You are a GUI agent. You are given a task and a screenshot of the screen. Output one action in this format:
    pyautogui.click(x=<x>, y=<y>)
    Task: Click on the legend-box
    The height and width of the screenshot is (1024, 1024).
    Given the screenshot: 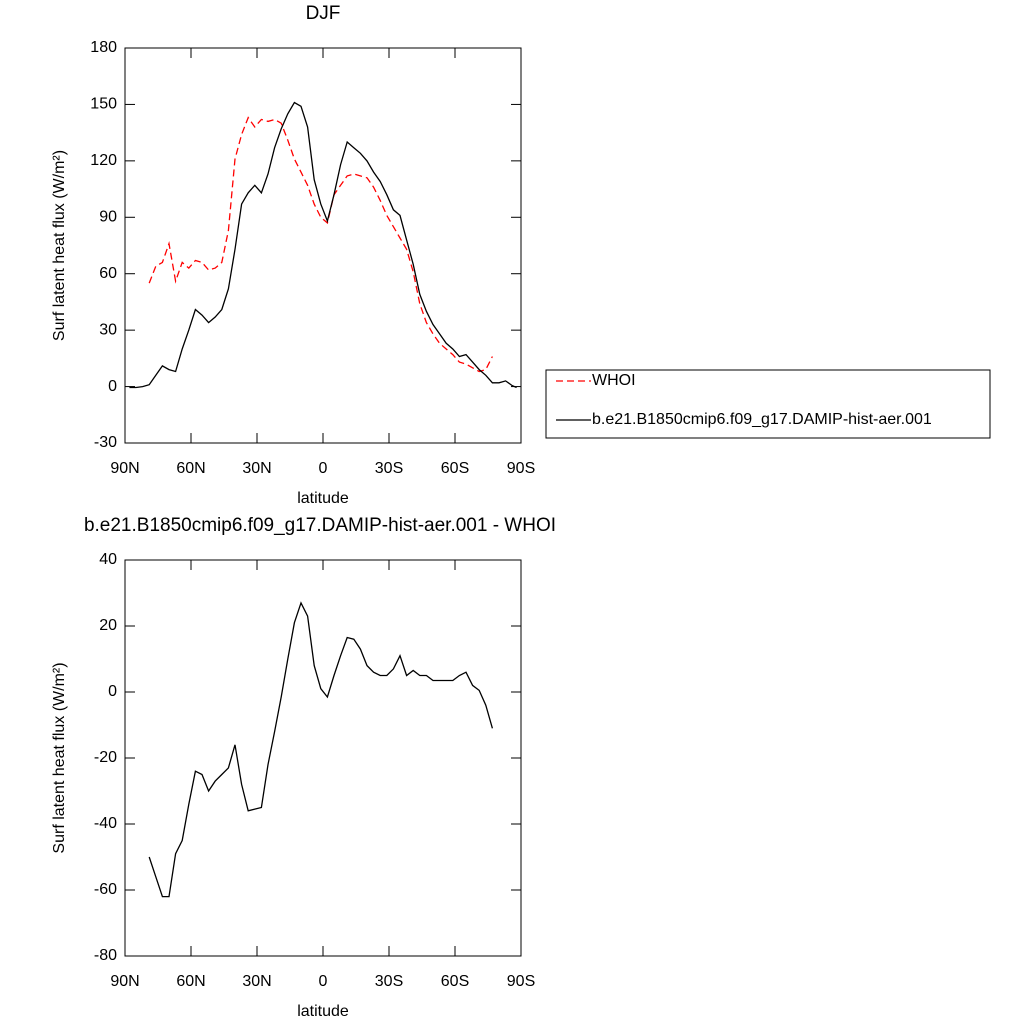 What is the action you would take?
    pyautogui.click(x=768, y=404)
    